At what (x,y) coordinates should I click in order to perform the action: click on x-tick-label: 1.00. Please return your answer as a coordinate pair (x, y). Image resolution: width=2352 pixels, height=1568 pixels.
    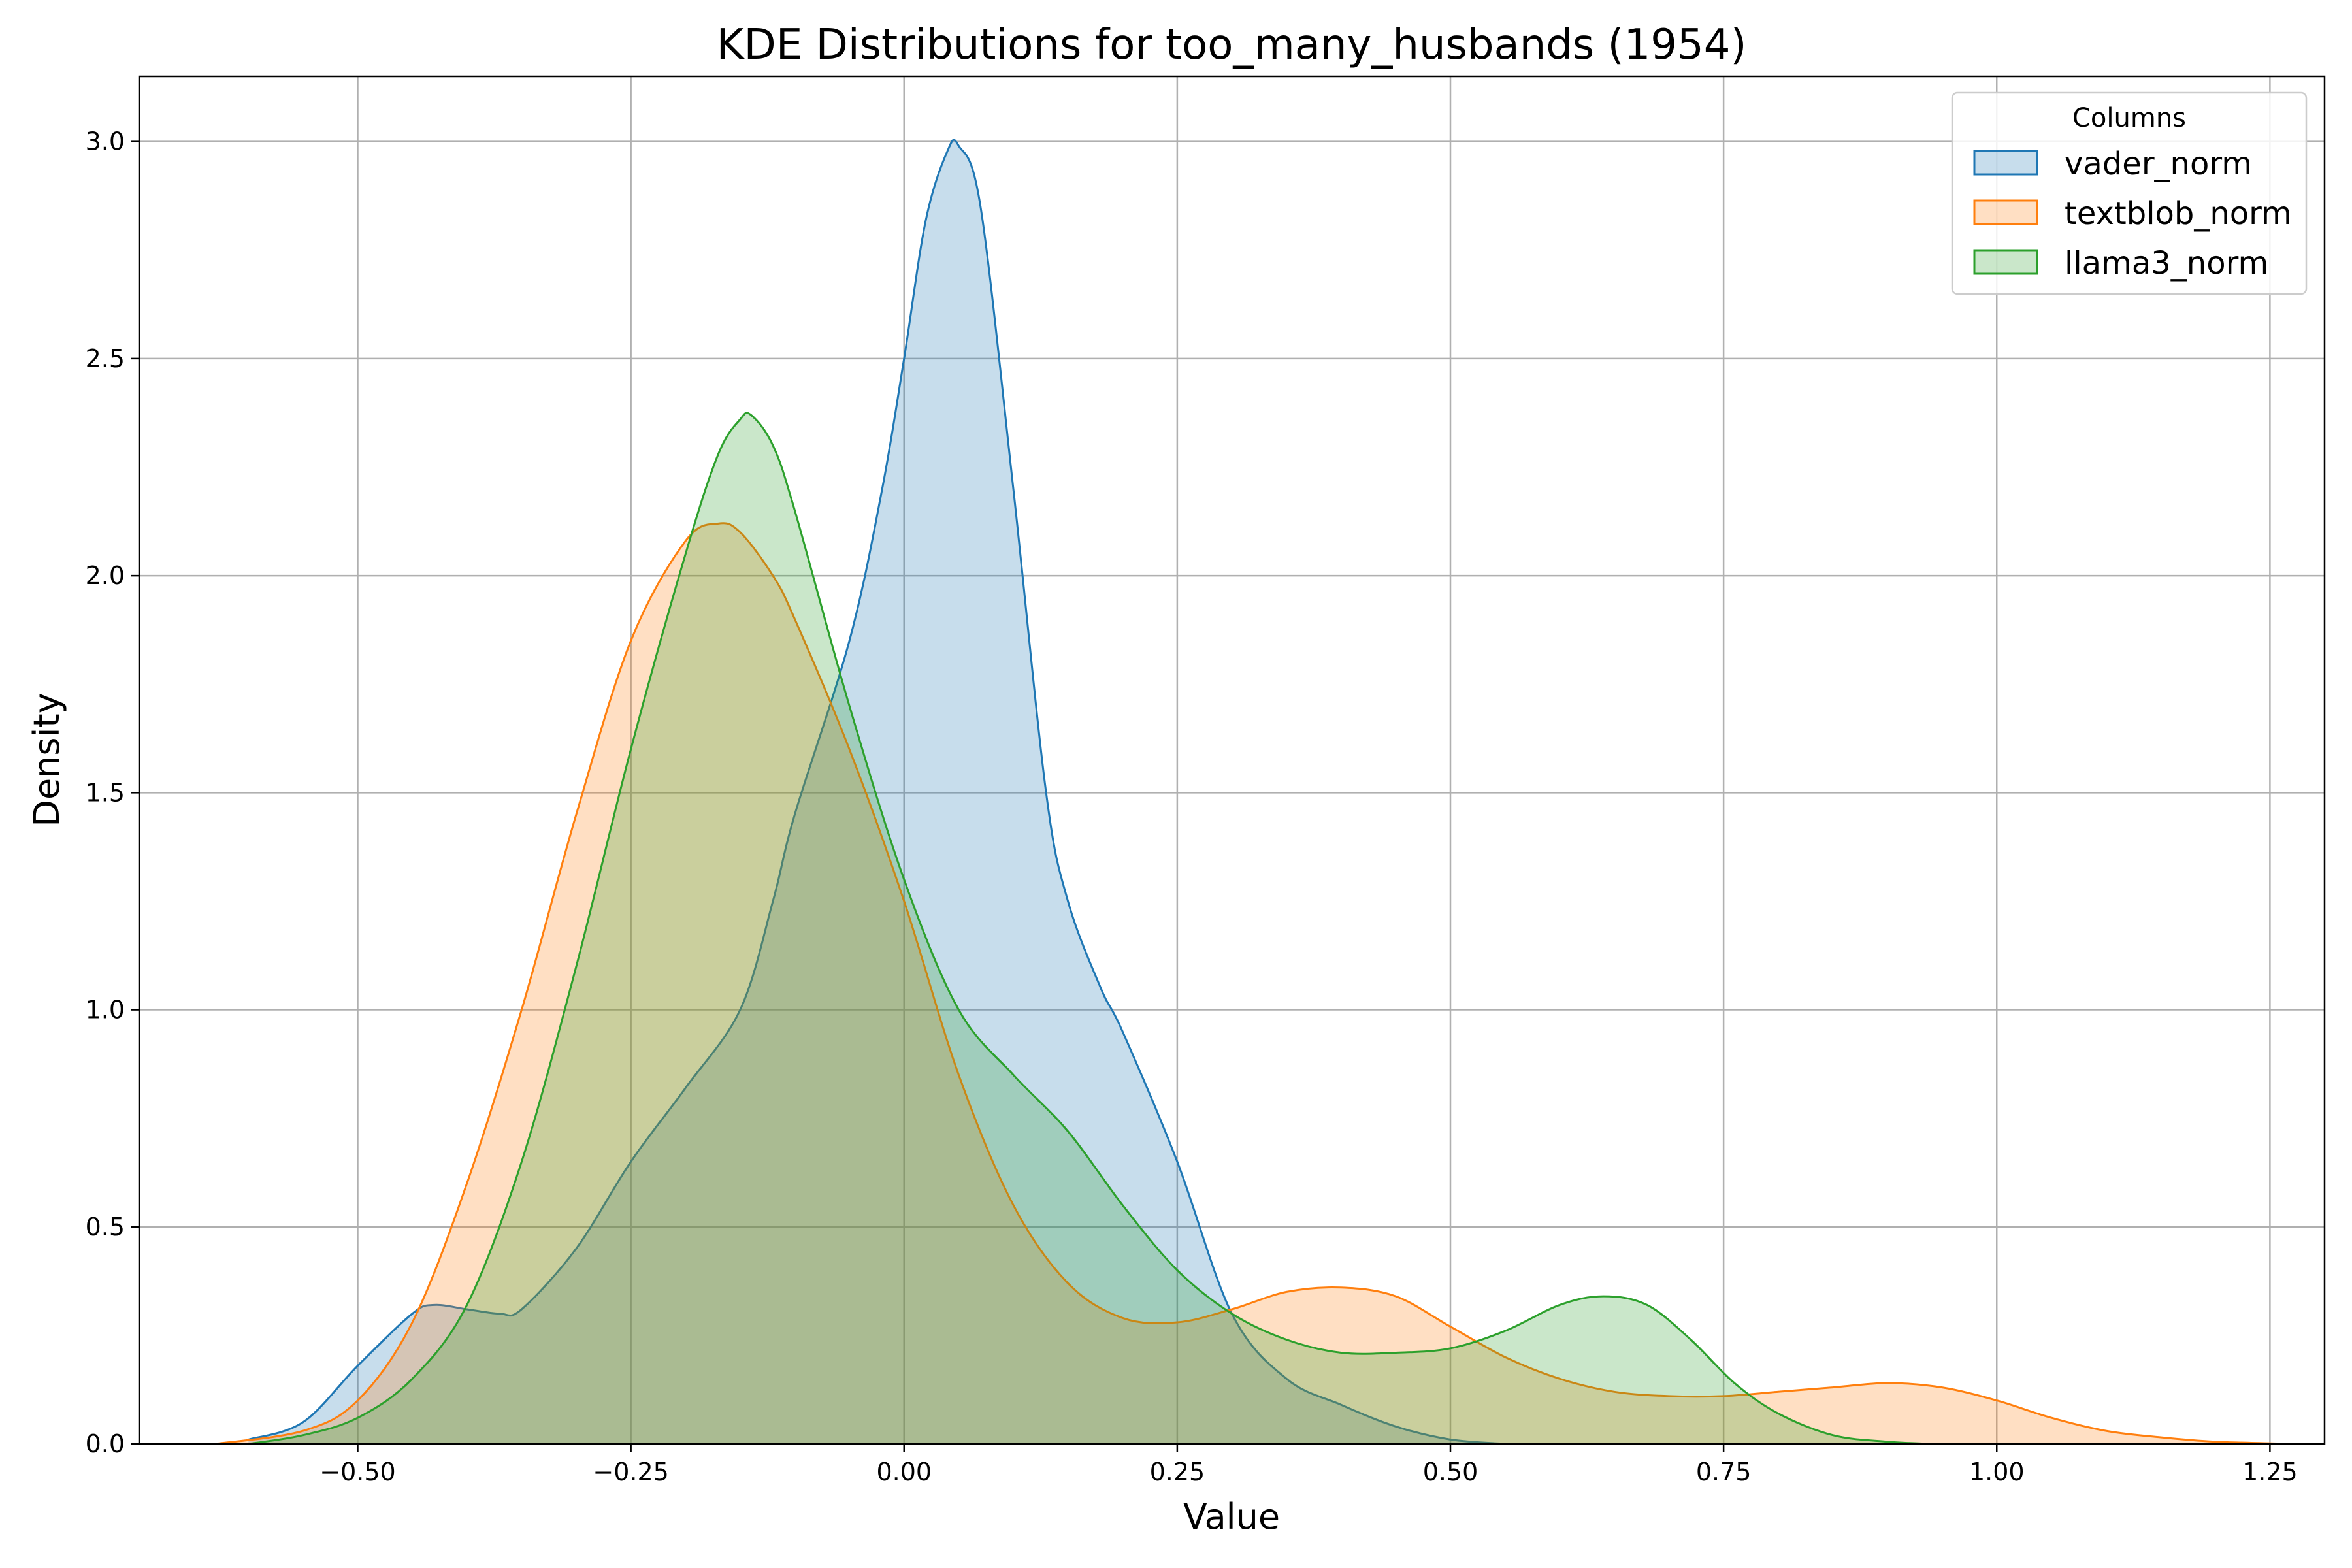
    Looking at the image, I should click on (1997, 1472).